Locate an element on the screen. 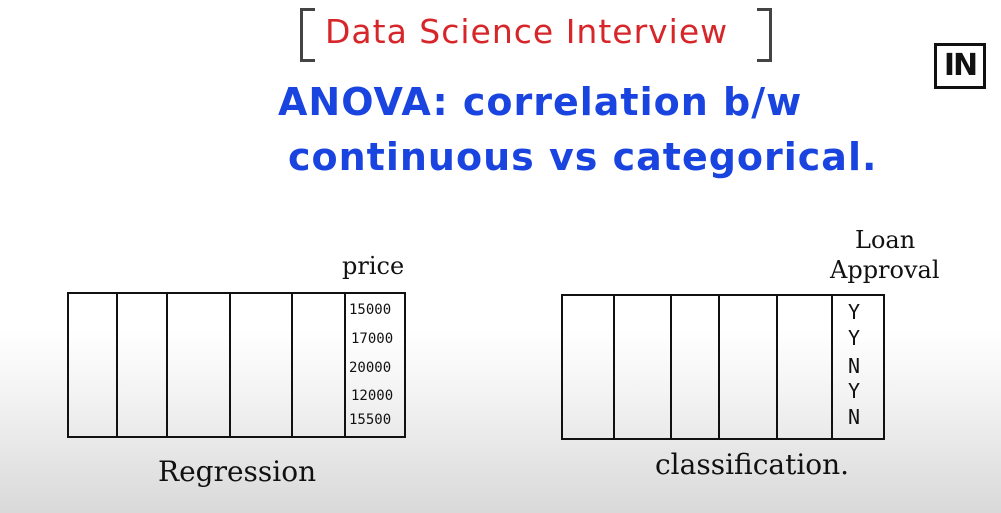 The width and height of the screenshot is (1001, 513). price-value: 20000 is located at coordinates (370, 368).